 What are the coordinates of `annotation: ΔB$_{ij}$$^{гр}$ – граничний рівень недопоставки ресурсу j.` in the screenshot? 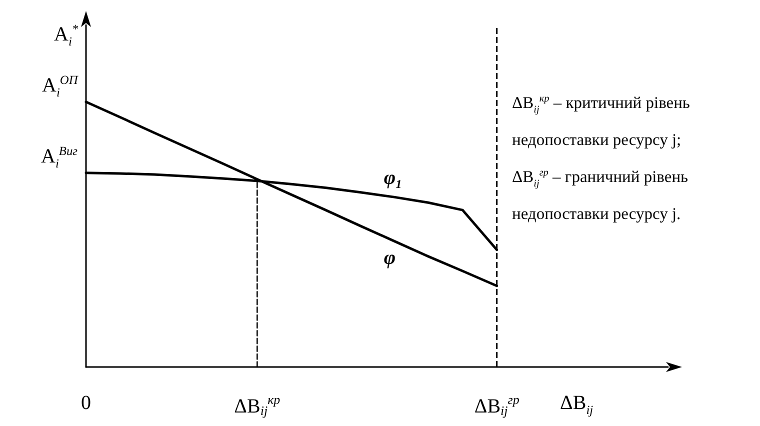 It's located at (601, 195).